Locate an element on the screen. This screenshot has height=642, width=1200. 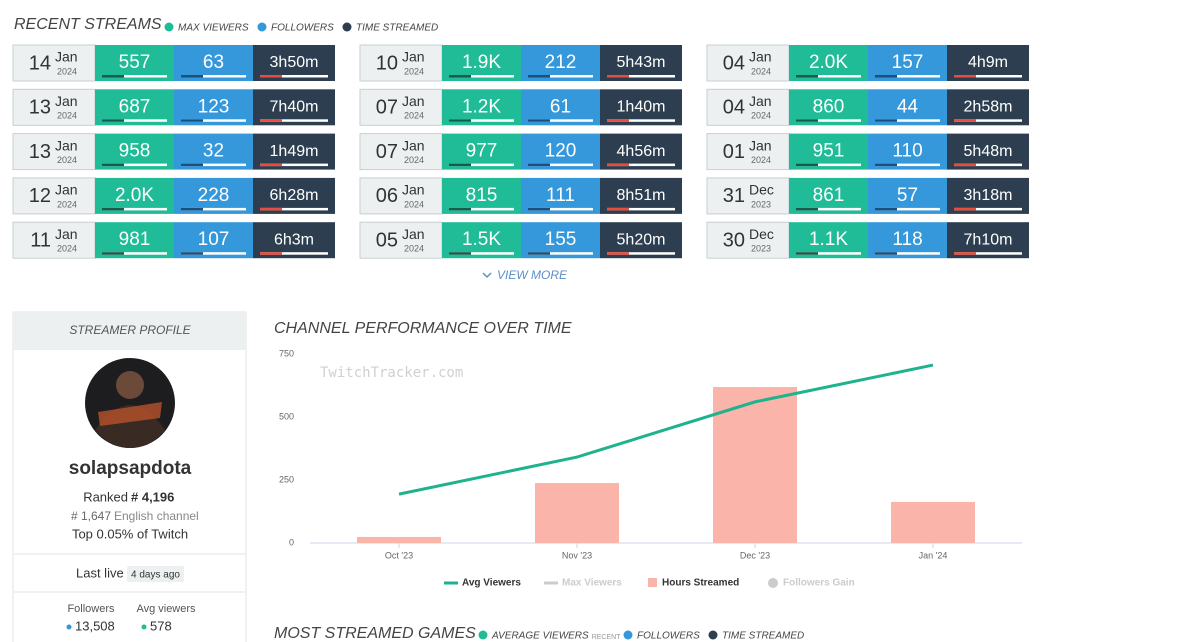
x-tick-label: Jan '24 is located at coordinates (933, 555).